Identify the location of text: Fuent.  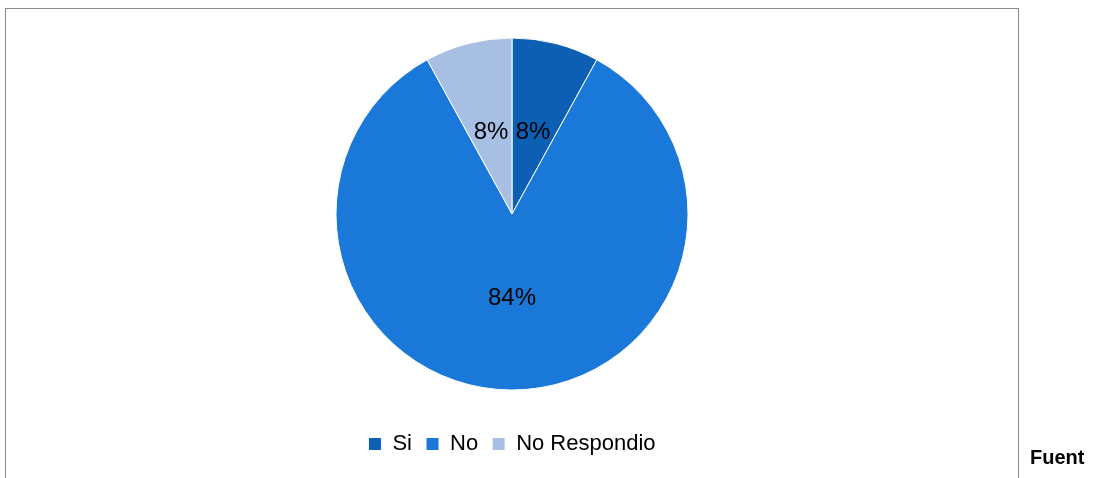
(1057, 457).